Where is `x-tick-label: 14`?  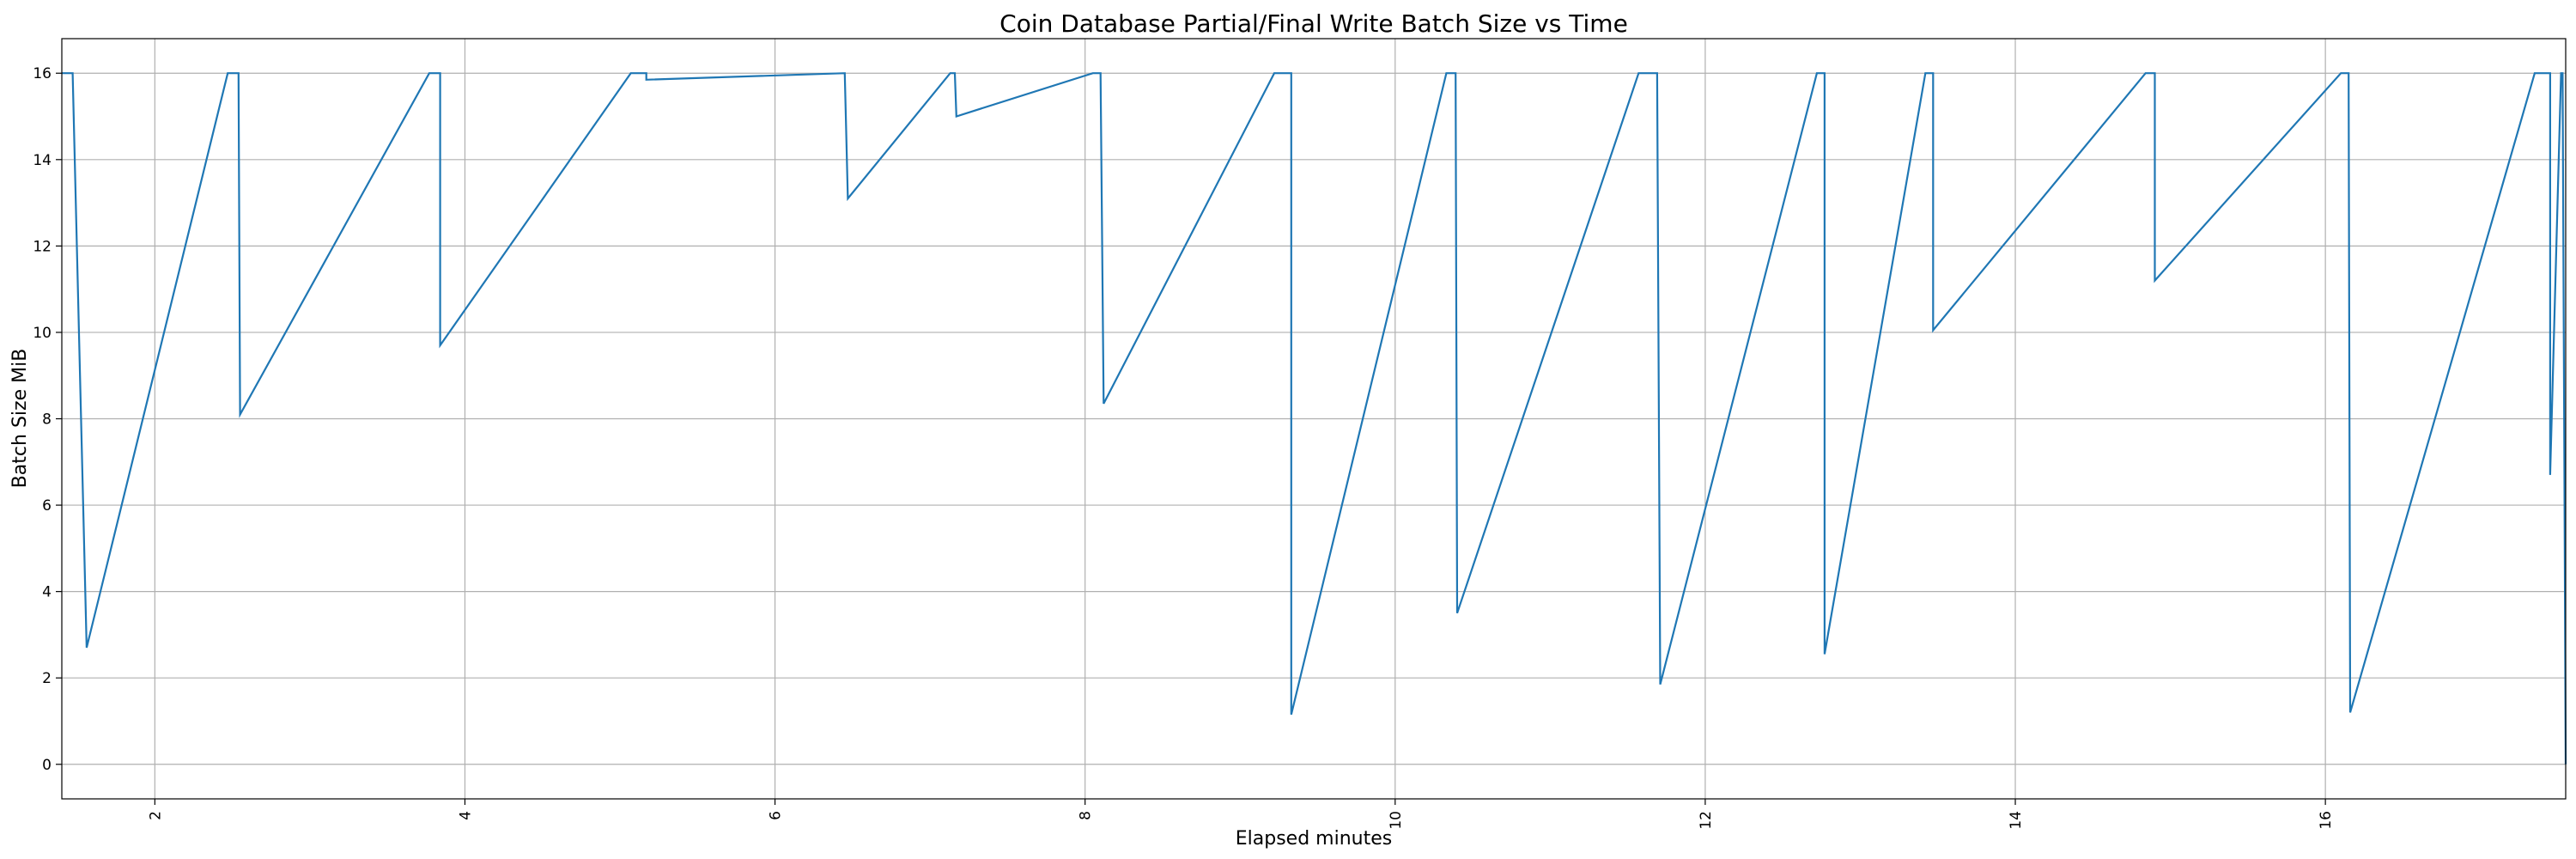 x-tick-label: 14 is located at coordinates (2017, 821).